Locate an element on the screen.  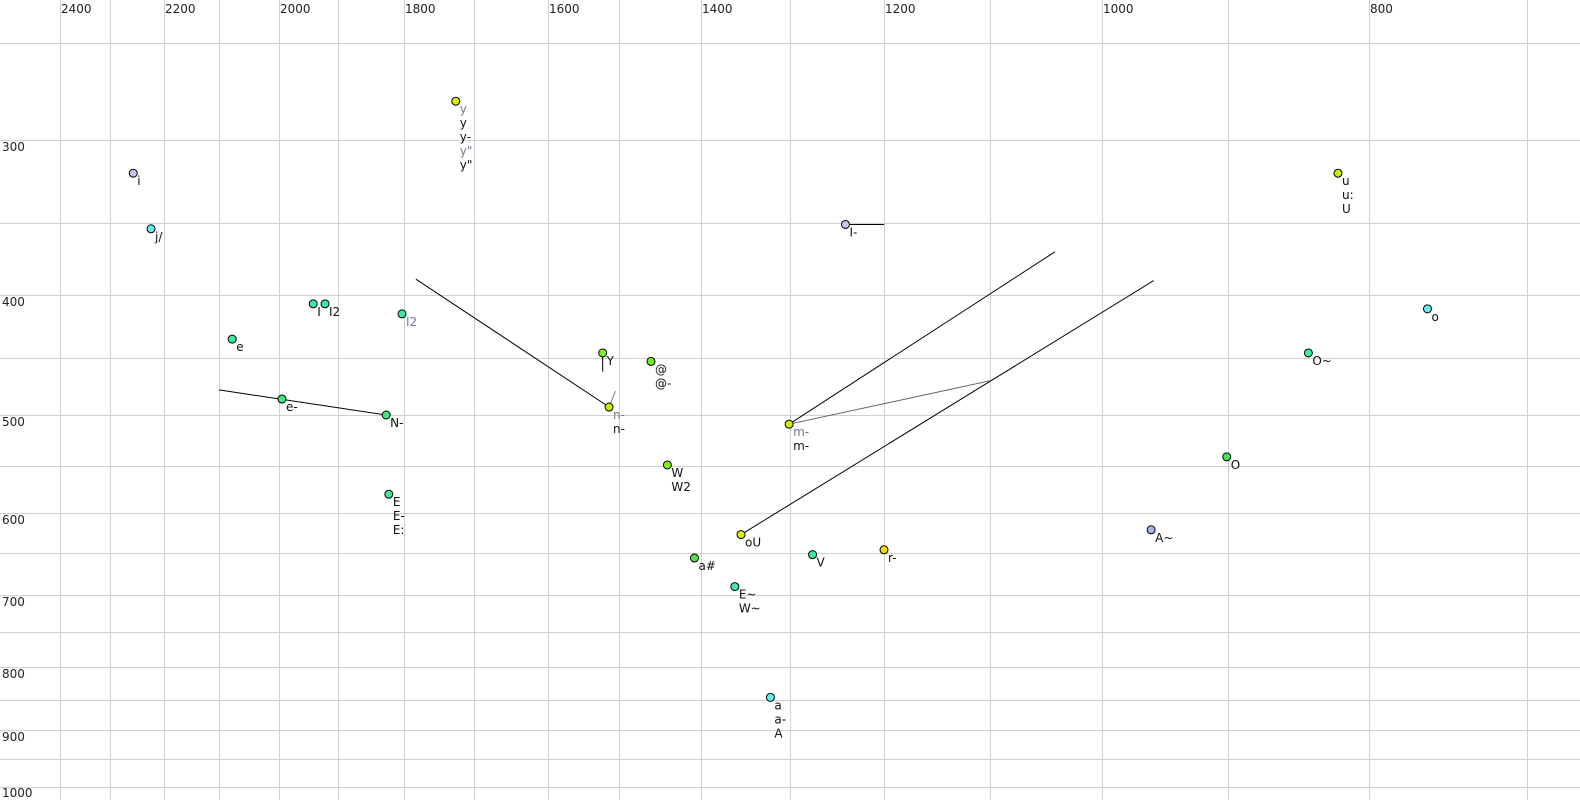
x-tick-label: 1800 is located at coordinates (420, 9).